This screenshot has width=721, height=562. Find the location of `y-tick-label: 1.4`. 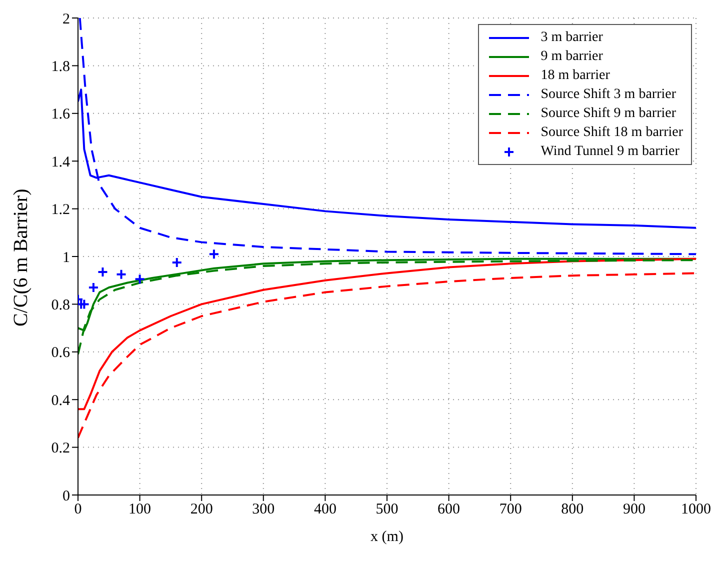

y-tick-label: 1.4 is located at coordinates (60, 162).